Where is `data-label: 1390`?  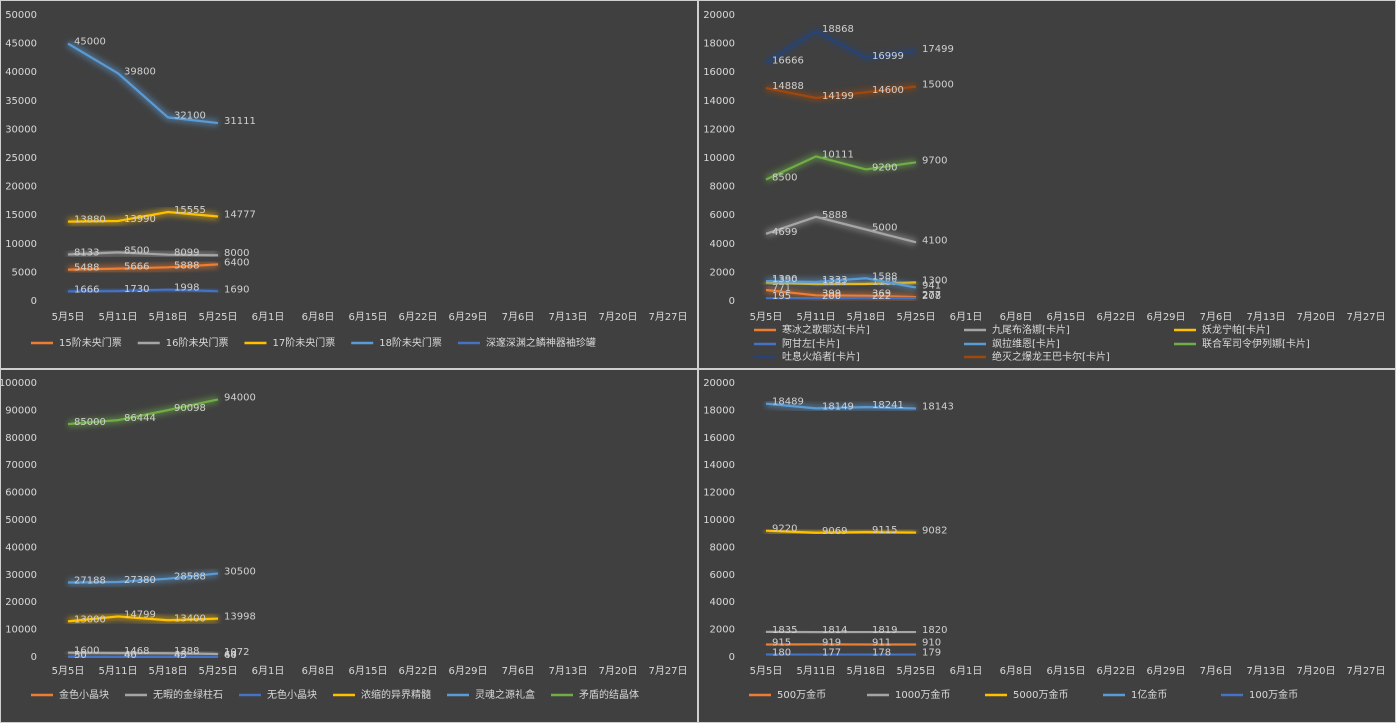
data-label: 1390 is located at coordinates (784, 279).